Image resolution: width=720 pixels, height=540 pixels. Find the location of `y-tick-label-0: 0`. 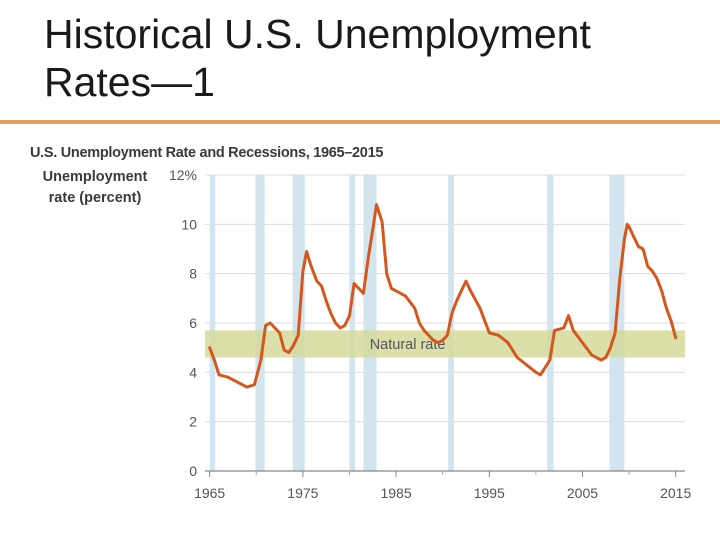

y-tick-label-0: 0 is located at coordinates (193, 471).